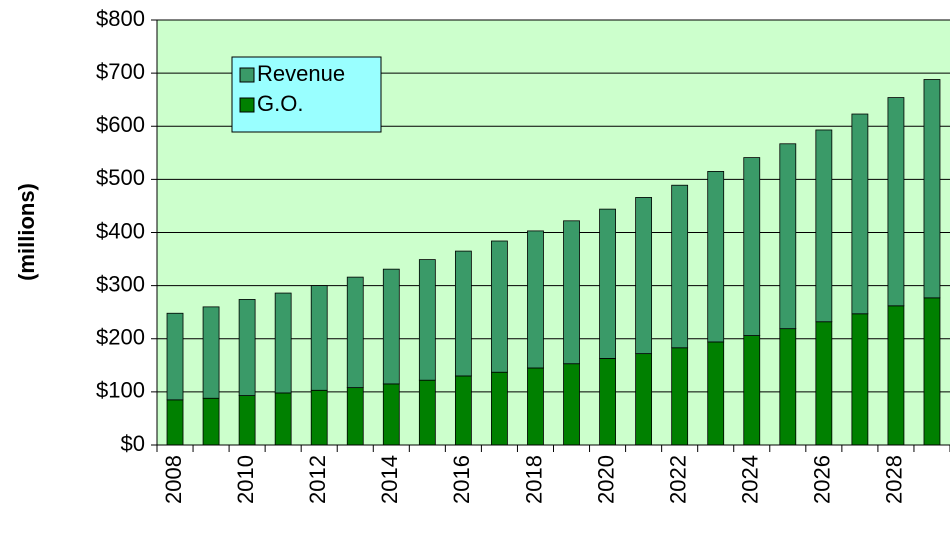 The image size is (950, 547). What do you see at coordinates (461, 479) in the screenshot?
I see `x-tick-label: 2016` at bounding box center [461, 479].